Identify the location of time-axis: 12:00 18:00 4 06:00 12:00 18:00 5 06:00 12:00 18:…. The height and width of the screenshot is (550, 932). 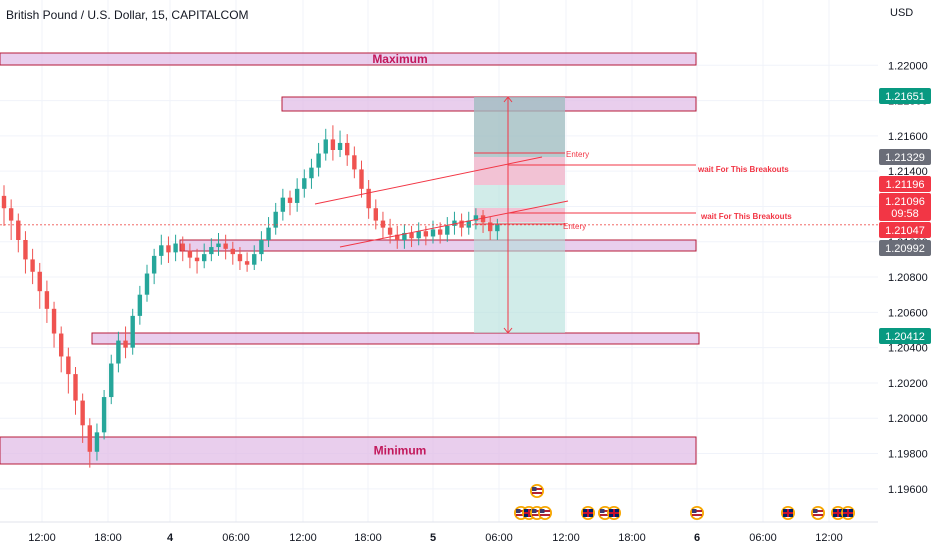
(435, 538).